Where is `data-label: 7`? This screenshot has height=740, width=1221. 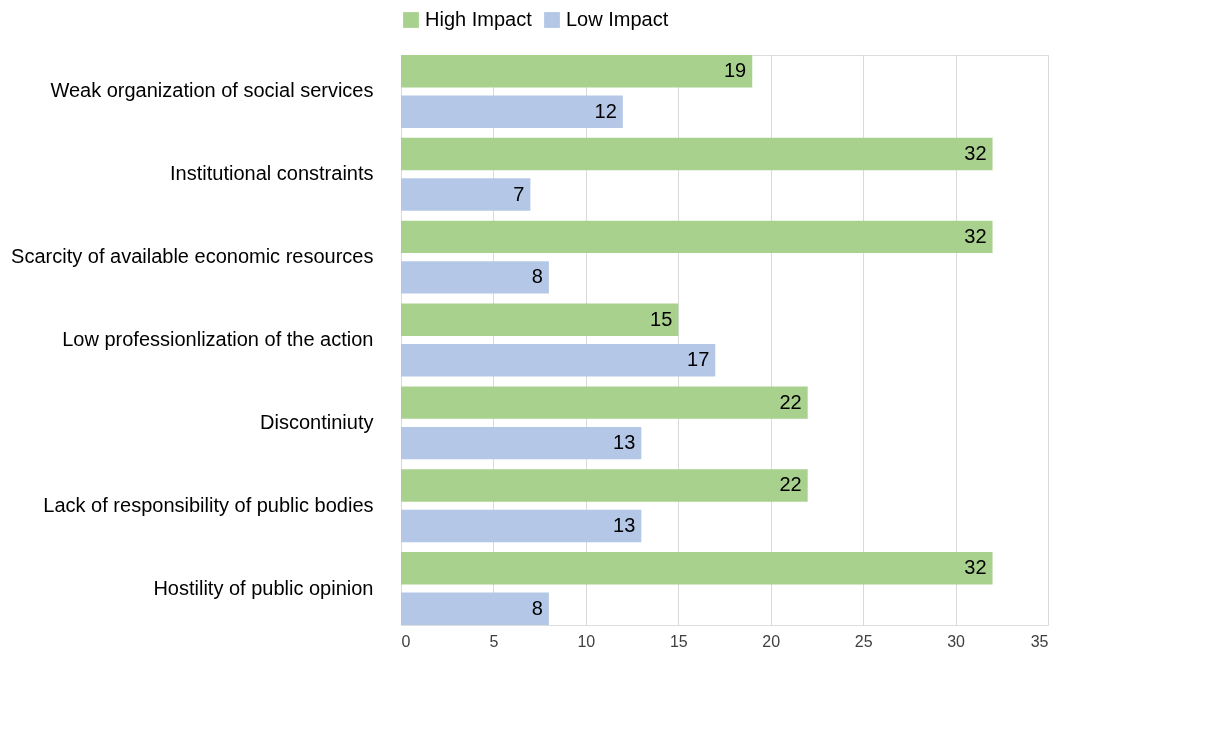 data-label: 7 is located at coordinates (519, 193).